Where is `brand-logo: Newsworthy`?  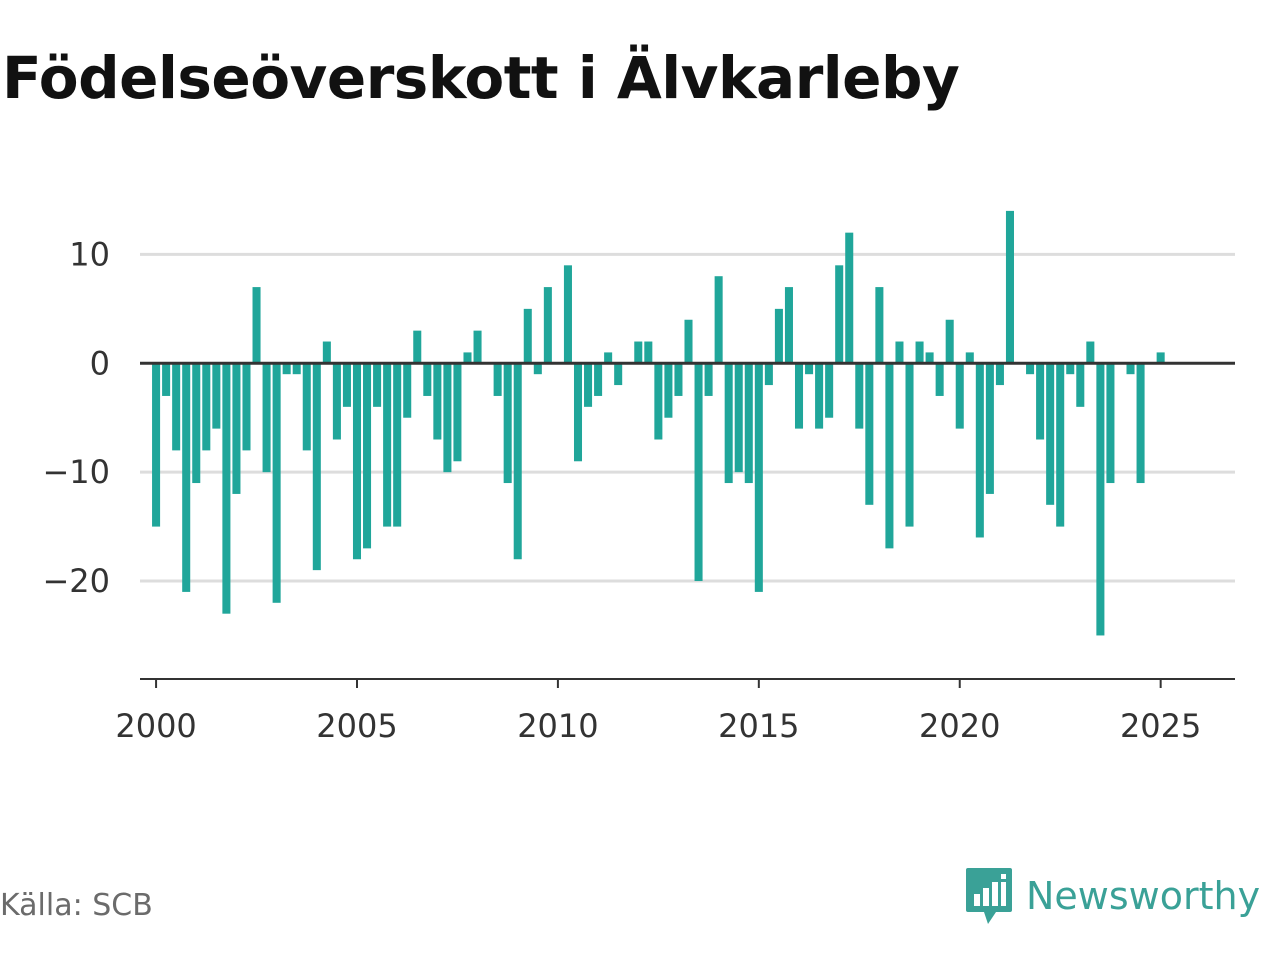 brand-logo: Newsworthy is located at coordinates (1112, 896).